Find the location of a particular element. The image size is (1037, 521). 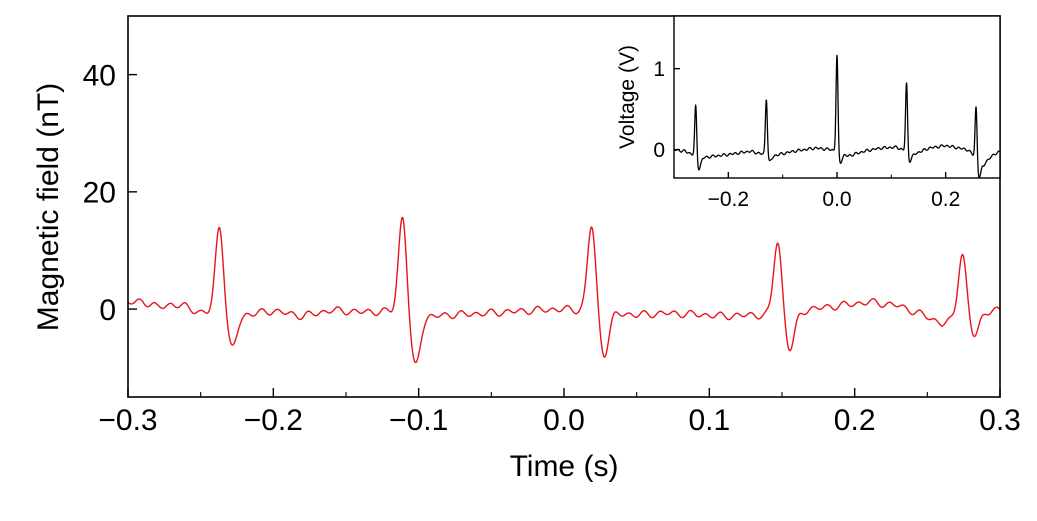

main-y-tick-label: 0 is located at coordinates (107, 310).